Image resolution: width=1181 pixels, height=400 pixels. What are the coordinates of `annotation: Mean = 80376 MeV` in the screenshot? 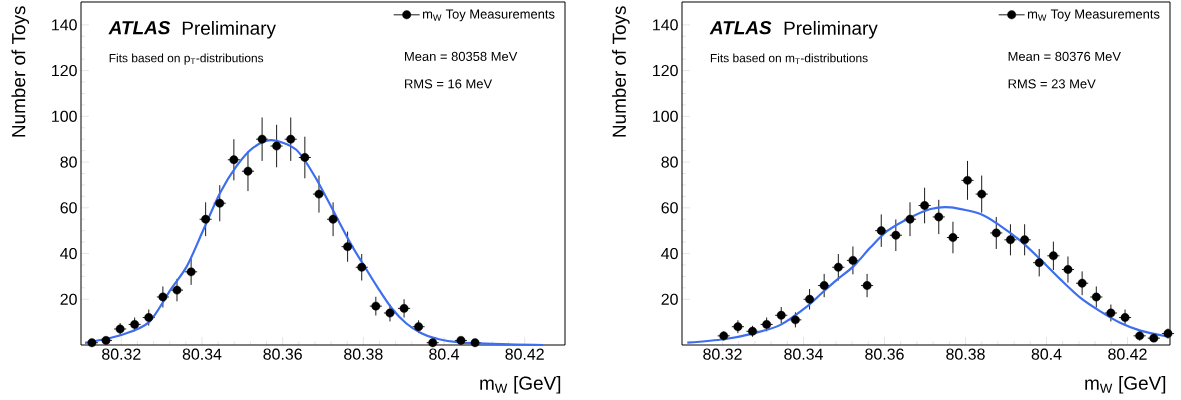 It's located at (1064, 56).